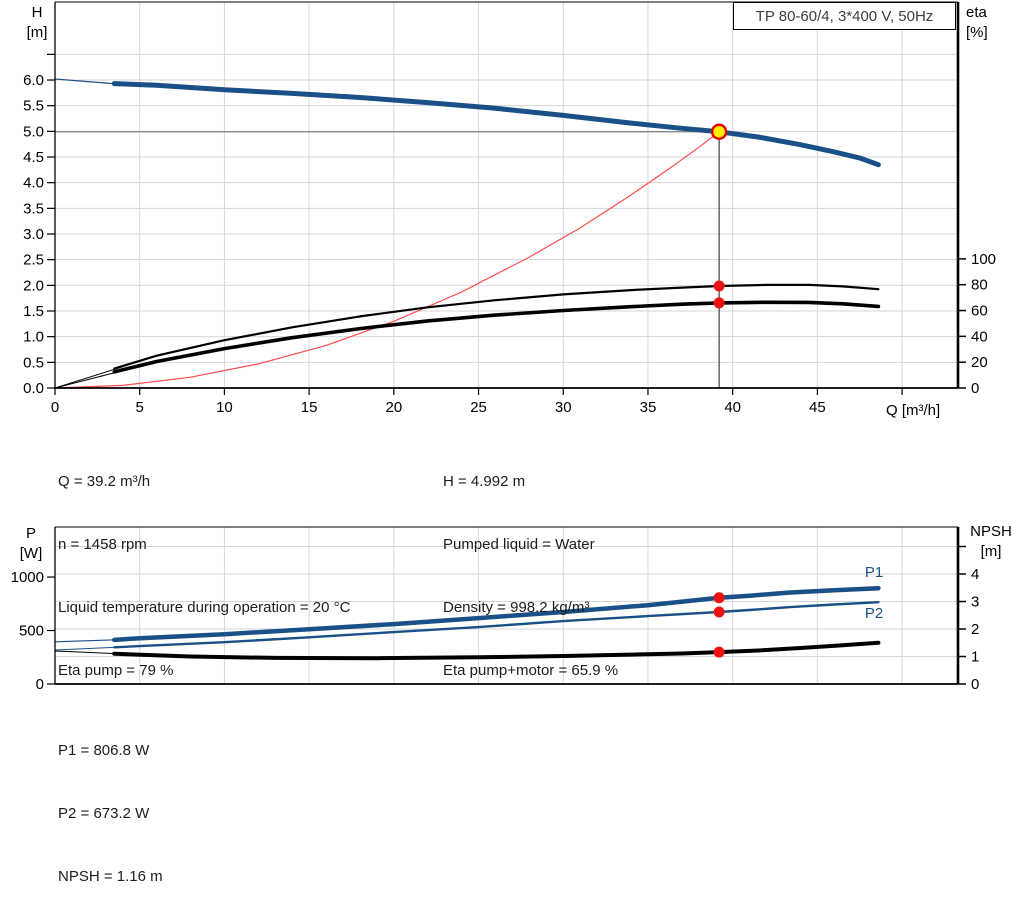 The height and width of the screenshot is (908, 1024). I want to click on x-tick-label: 10, so click(224, 407).